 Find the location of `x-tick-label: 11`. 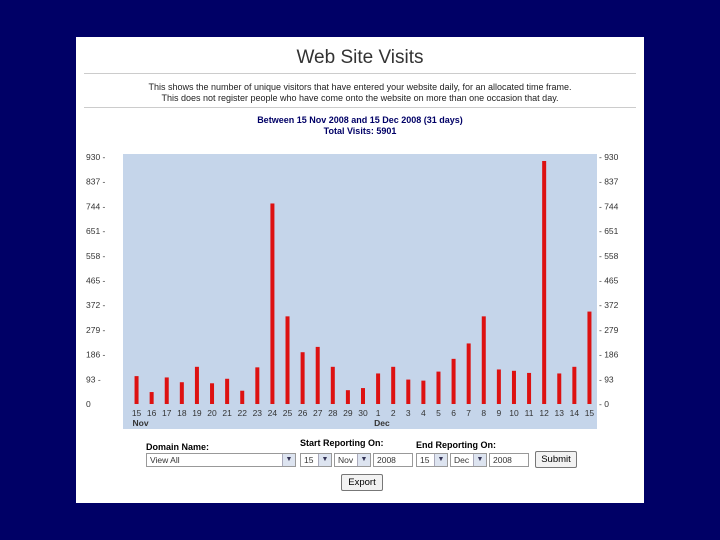

x-tick-label: 11 is located at coordinates (529, 413).